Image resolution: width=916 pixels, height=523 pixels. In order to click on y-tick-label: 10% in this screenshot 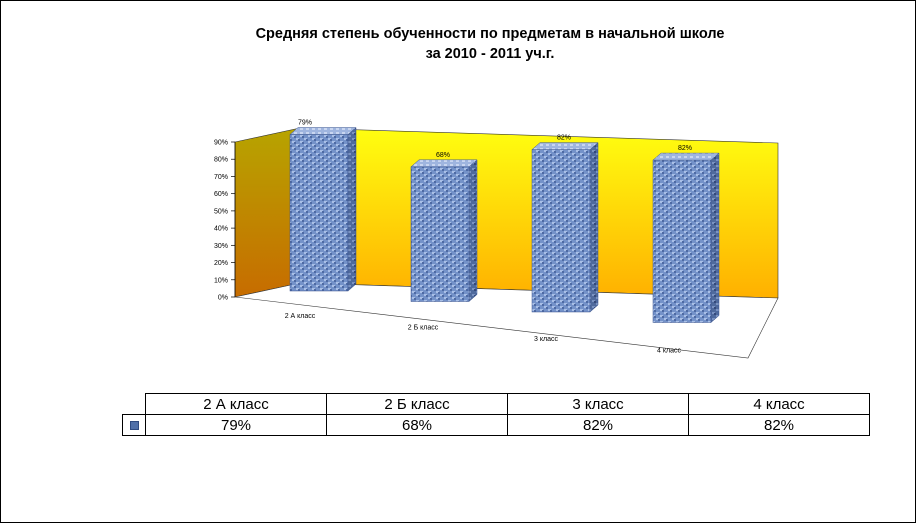, I will do `click(221, 280)`.